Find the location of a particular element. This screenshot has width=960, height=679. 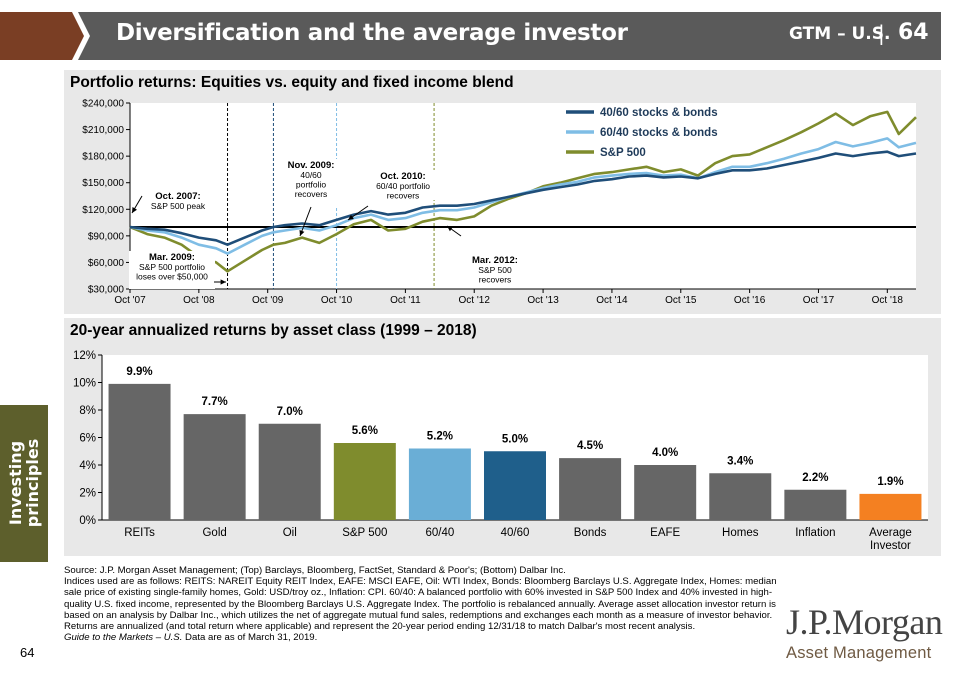

annotation-text: 40/60 is located at coordinates (311, 175).